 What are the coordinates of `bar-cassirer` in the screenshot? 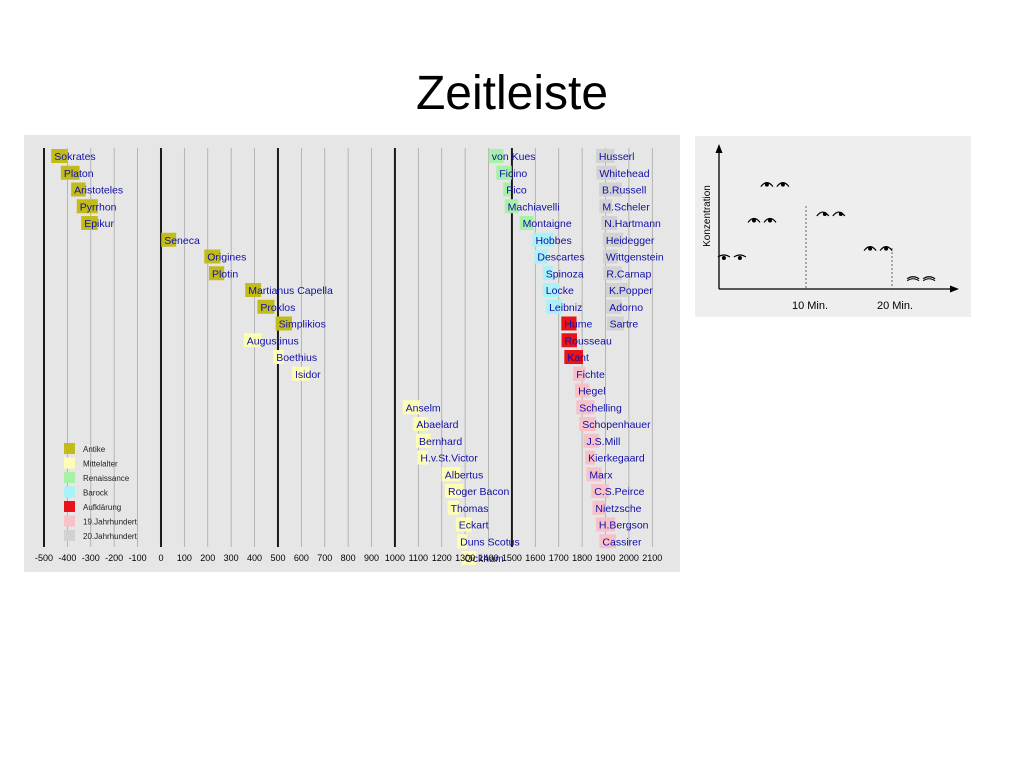 It's located at (608, 541).